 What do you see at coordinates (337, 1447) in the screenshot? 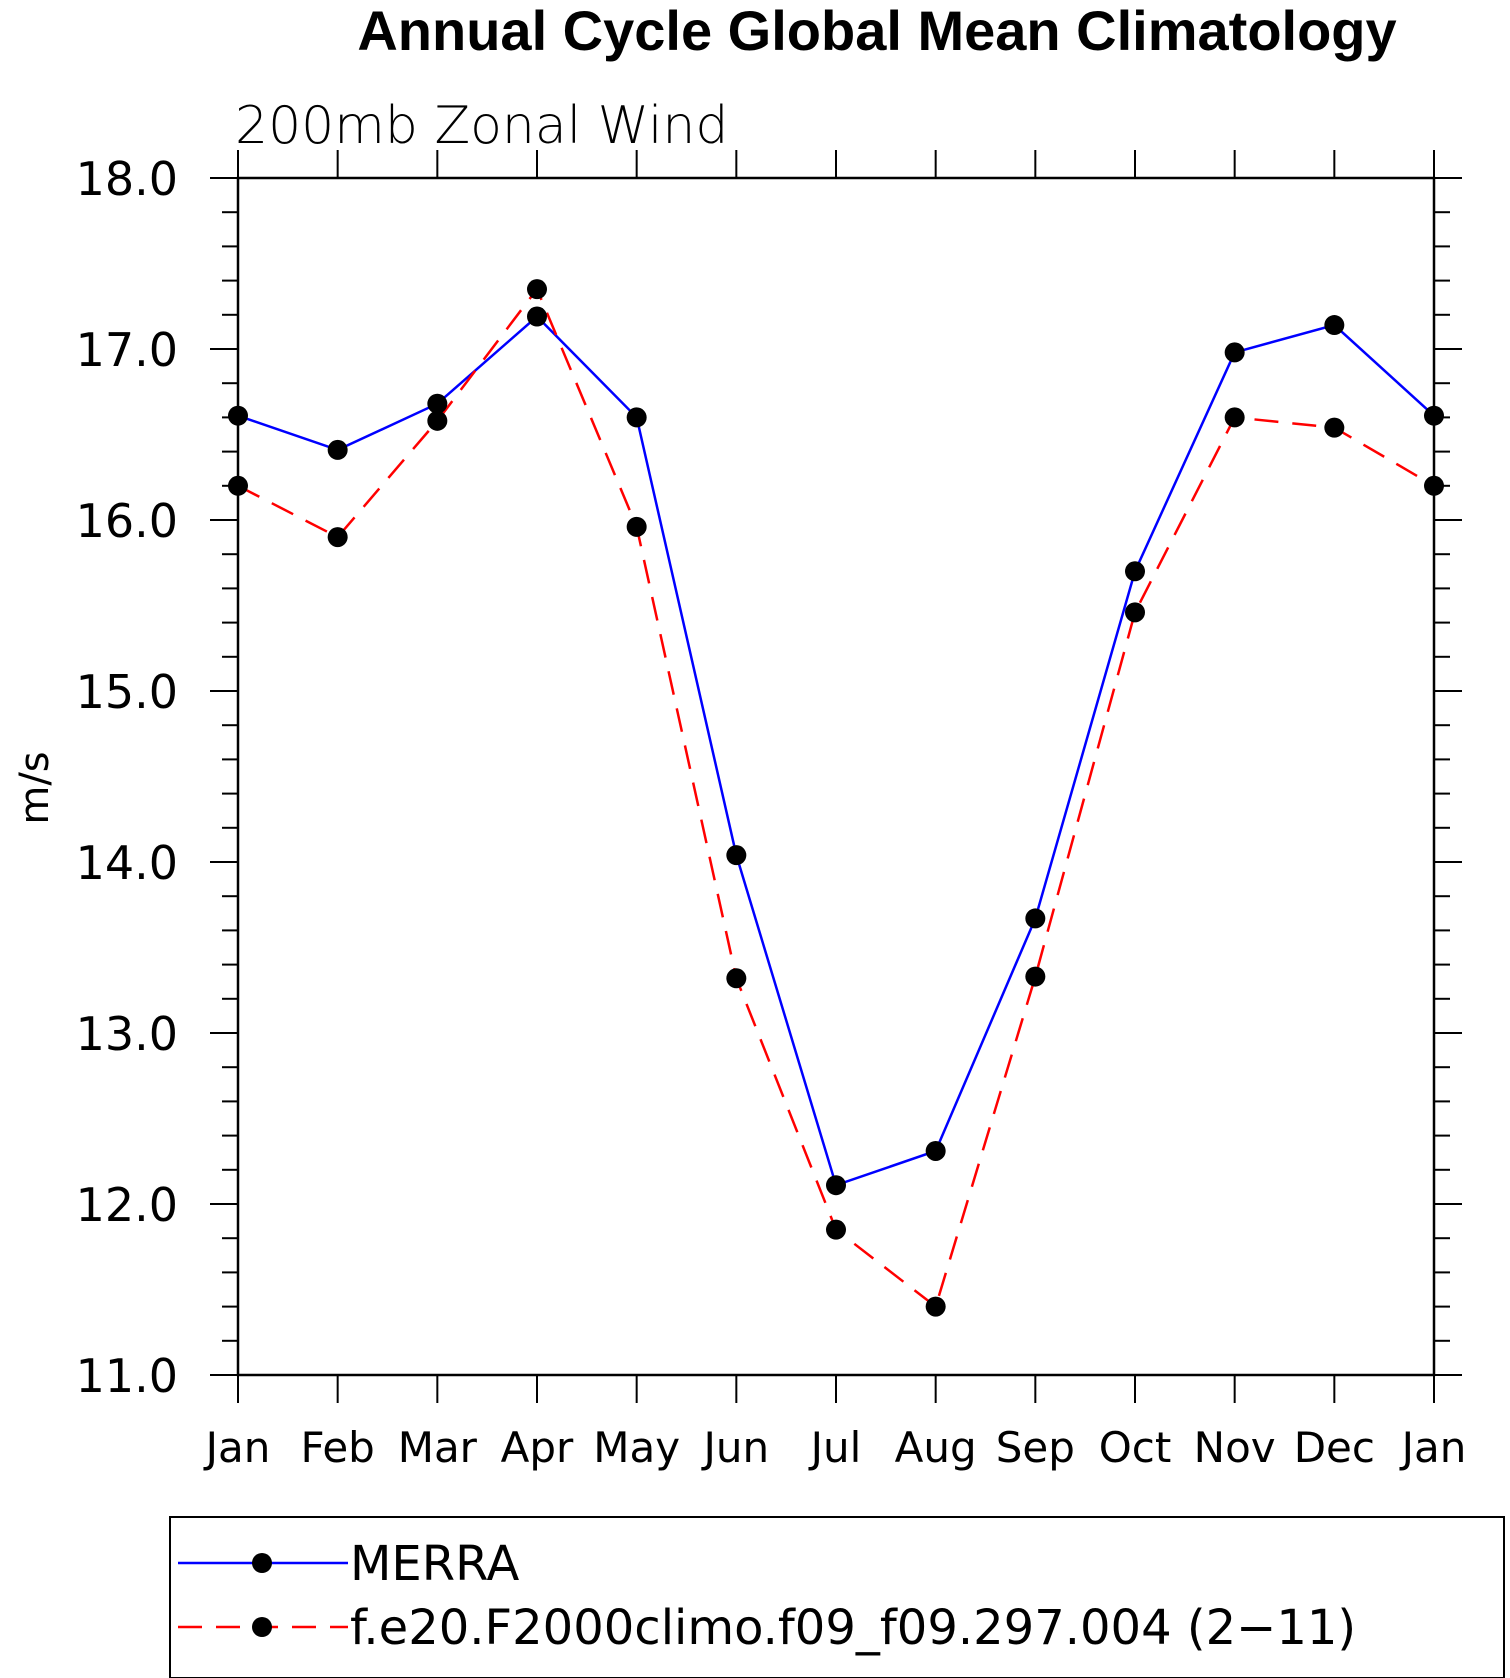
I see `x-tick-label: Feb` at bounding box center [337, 1447].